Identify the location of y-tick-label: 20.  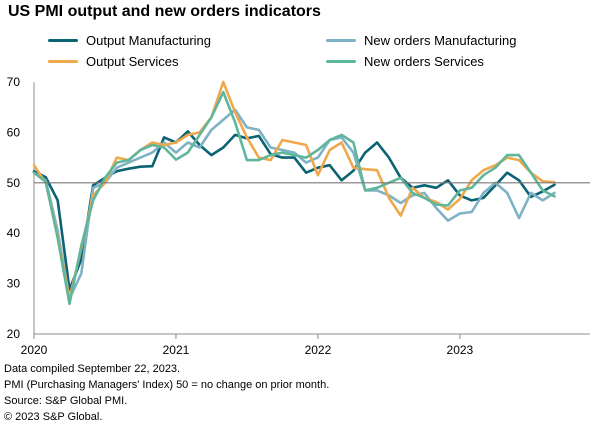
(14, 334).